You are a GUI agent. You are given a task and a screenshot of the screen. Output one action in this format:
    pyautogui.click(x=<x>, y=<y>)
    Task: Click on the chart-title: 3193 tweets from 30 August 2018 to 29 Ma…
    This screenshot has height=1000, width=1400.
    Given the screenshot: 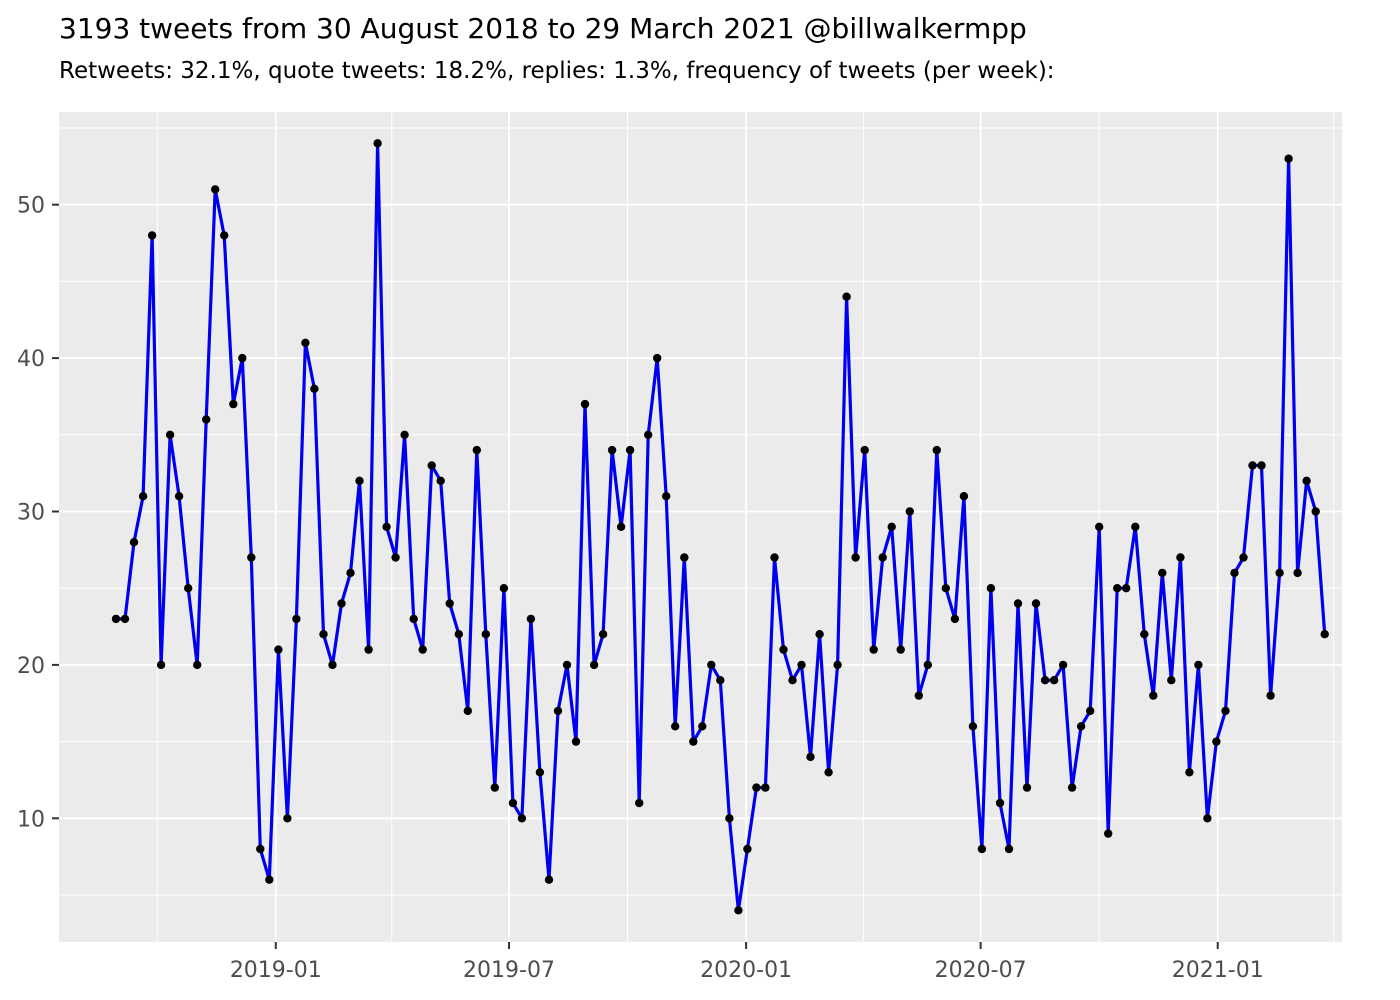 What is the action you would take?
    pyautogui.click(x=543, y=28)
    